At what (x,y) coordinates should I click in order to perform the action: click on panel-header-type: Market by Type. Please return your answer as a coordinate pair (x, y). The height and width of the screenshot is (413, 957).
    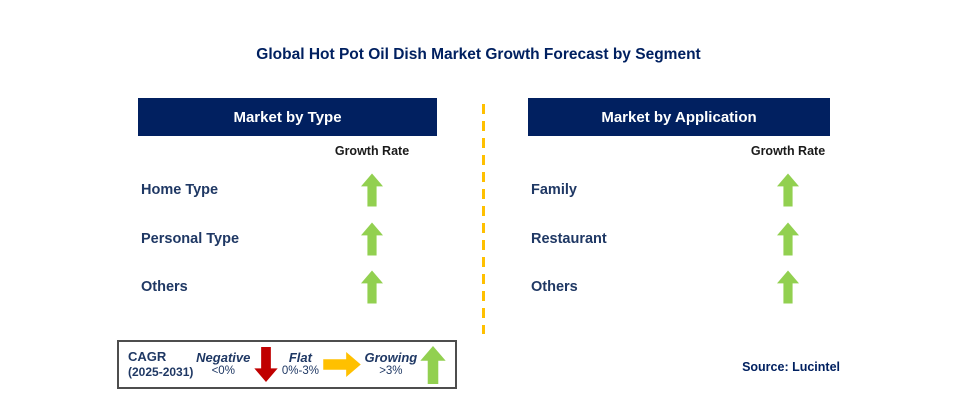
    Looking at the image, I should click on (287, 117).